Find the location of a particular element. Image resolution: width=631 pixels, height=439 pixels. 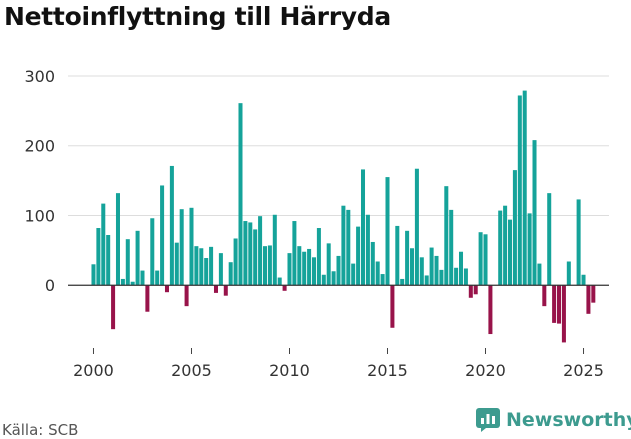

x-tick-label-2000: 2000 is located at coordinates (93, 370).